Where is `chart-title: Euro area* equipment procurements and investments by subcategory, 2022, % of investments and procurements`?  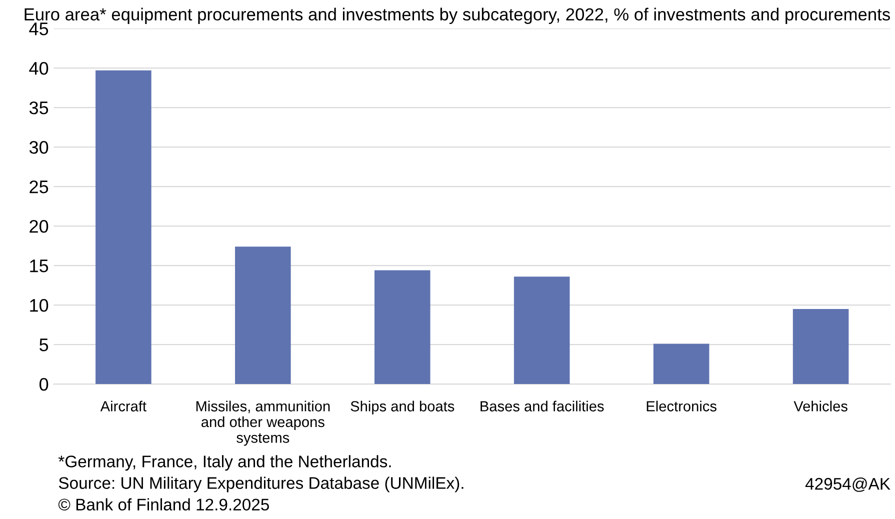 chart-title: Euro area* equipment procurements and investments by subcategory, 2022, % of investments and procurements is located at coordinates (457, 16).